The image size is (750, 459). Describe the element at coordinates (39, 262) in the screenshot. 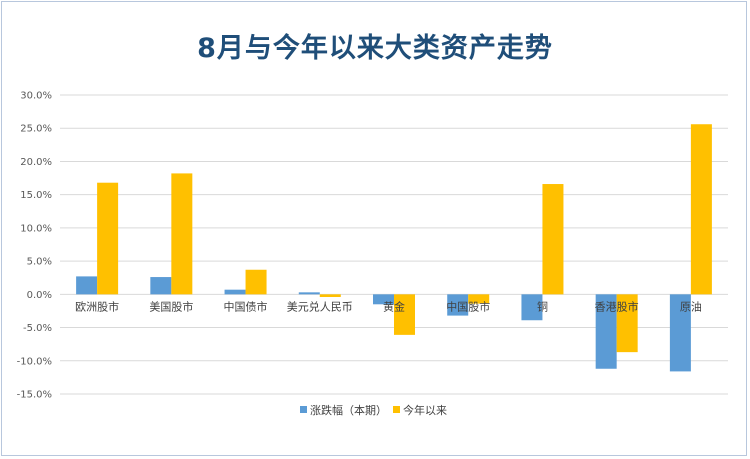

I see `y-tick-label: 5.0%` at that location.